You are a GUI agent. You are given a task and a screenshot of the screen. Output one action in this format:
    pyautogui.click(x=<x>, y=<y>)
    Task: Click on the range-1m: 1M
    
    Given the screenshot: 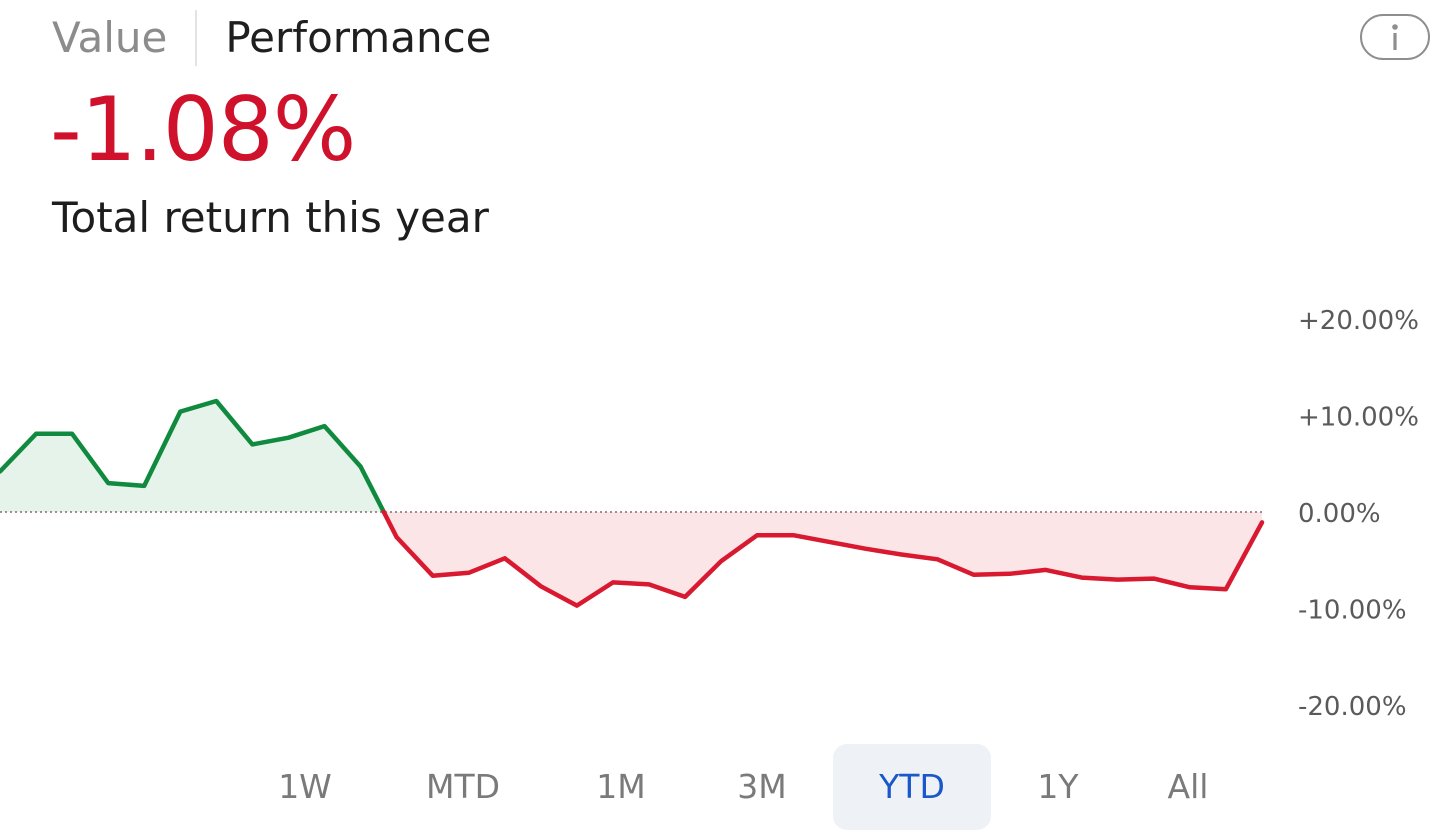 What is the action you would take?
    pyautogui.click(x=621, y=786)
    